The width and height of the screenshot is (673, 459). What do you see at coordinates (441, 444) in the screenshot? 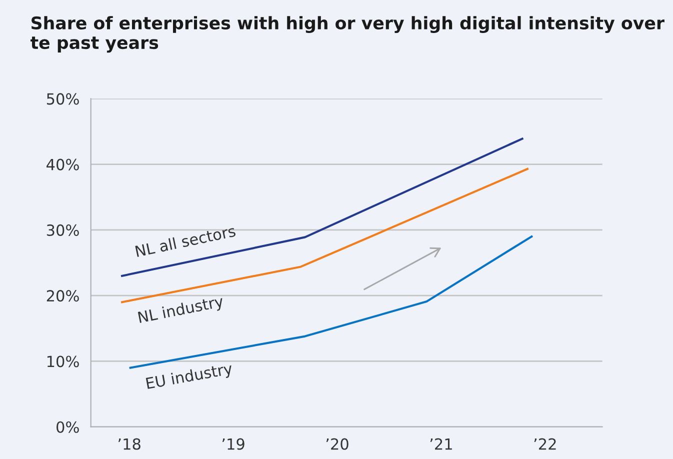
I see `x-tick-label: ’21` at bounding box center [441, 444].